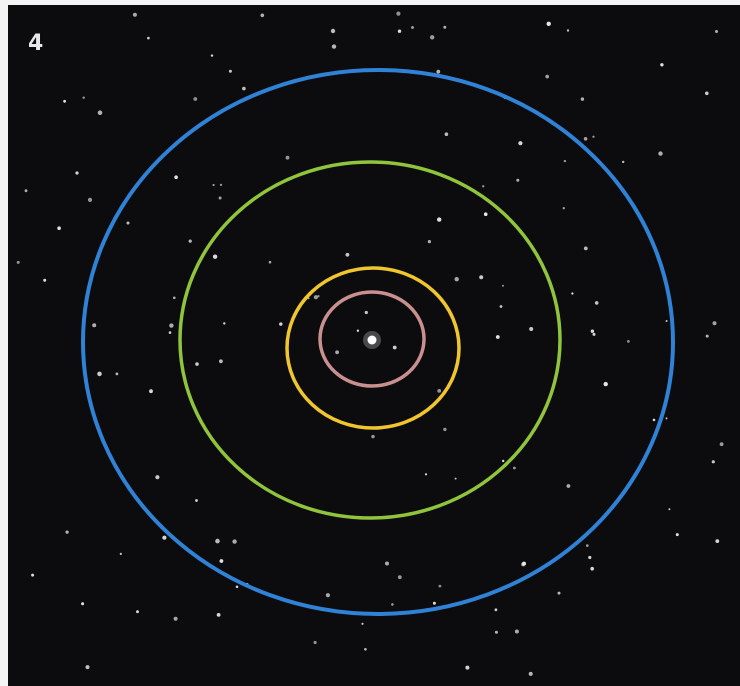  I want to click on central-star, so click(372, 340).